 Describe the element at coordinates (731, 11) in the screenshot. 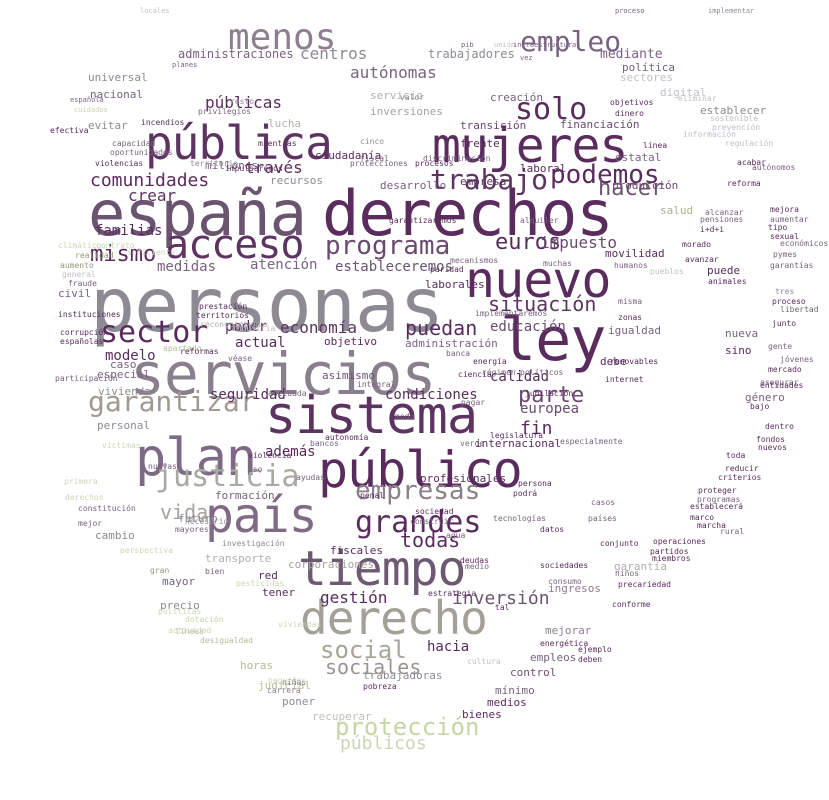

I see `word-137: implementar` at that location.